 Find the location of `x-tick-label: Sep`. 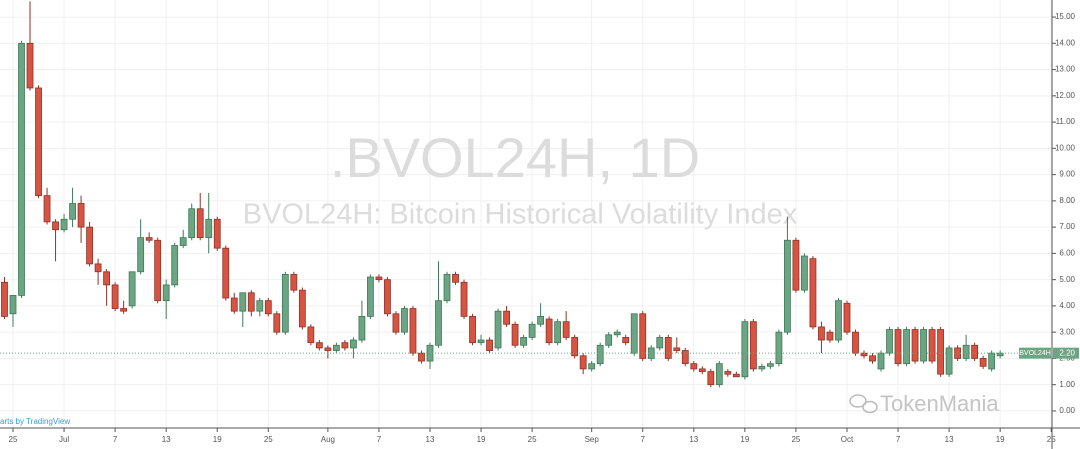

x-tick-label: Sep is located at coordinates (592, 439).